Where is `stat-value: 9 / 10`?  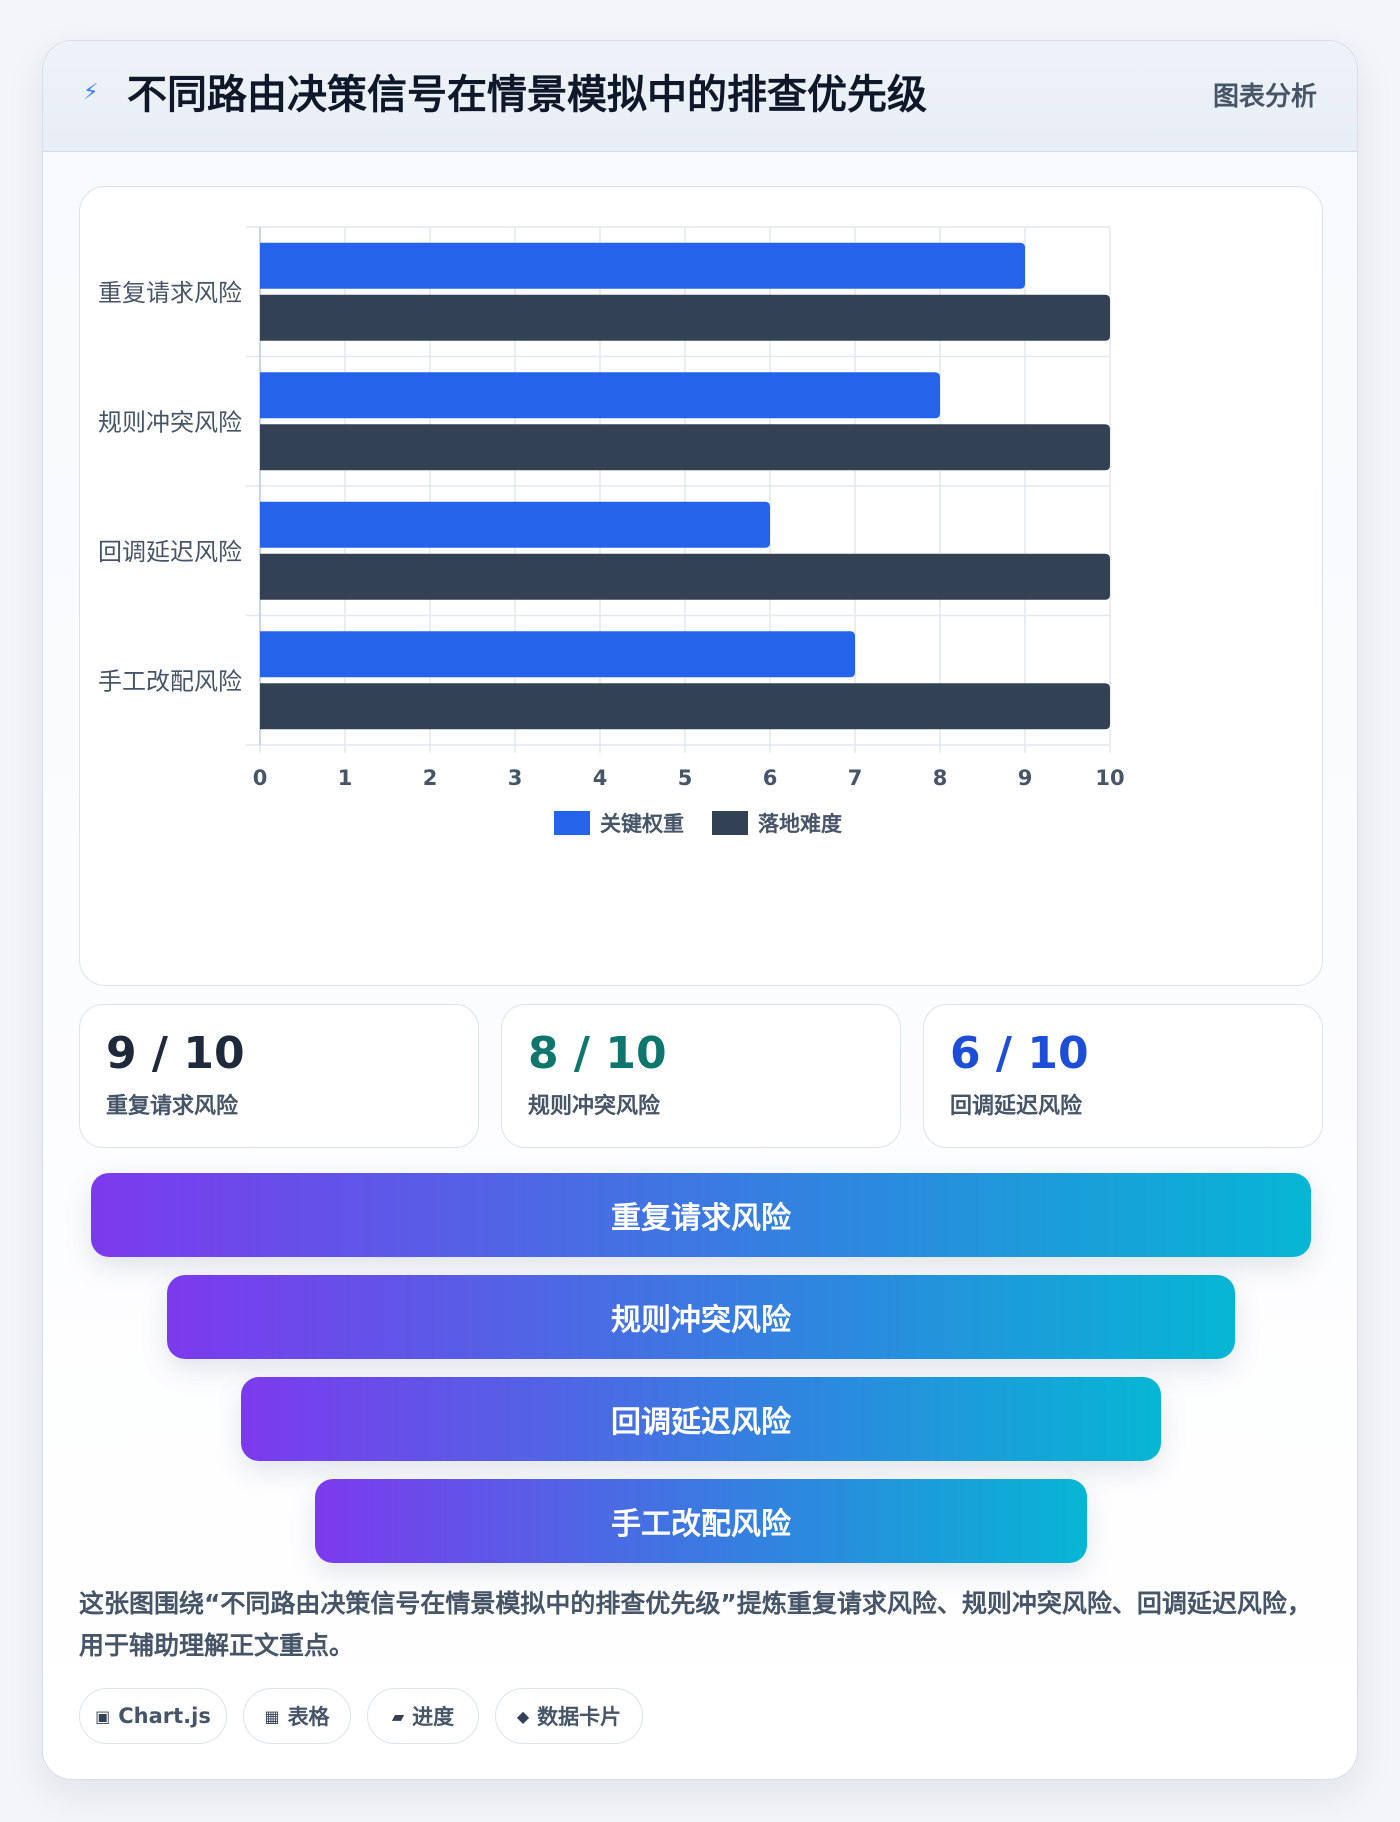
stat-value: 9 / 10 is located at coordinates (175, 1053).